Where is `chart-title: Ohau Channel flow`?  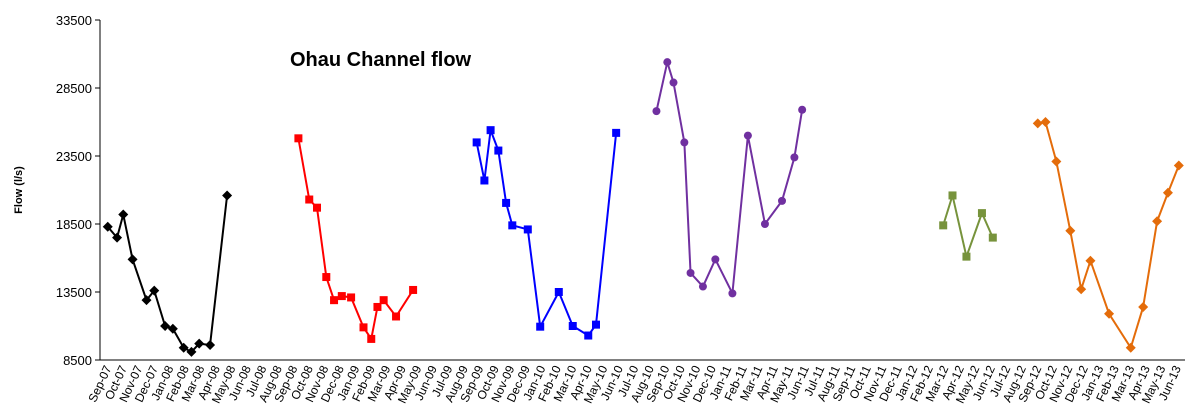 chart-title: Ohau Channel flow is located at coordinates (381, 60).